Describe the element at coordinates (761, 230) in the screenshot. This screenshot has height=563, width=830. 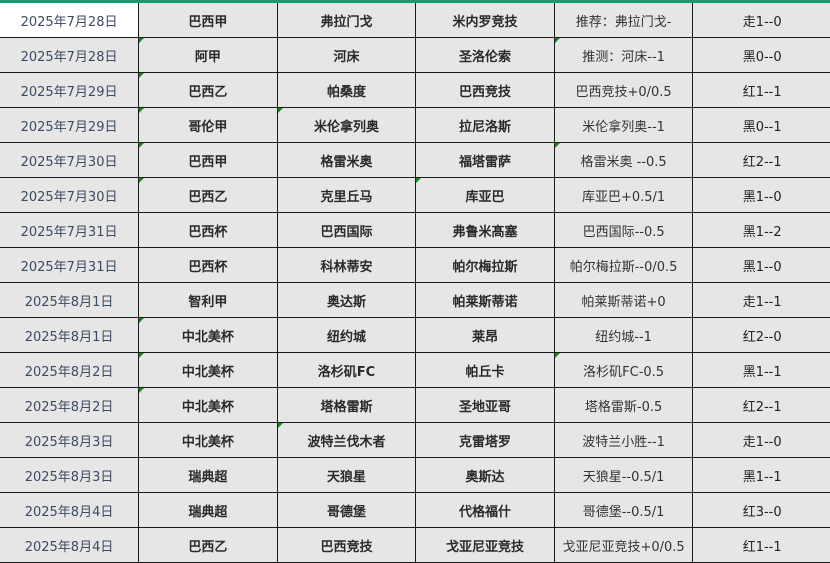
I see `result-cell: 黑1--2` at that location.